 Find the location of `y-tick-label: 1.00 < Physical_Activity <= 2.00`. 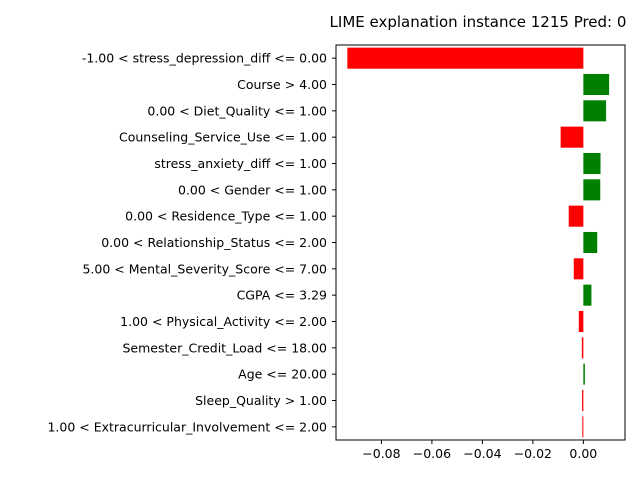

y-tick-label: 1.00 < Physical_Activity <= 2.00 is located at coordinates (223, 321).